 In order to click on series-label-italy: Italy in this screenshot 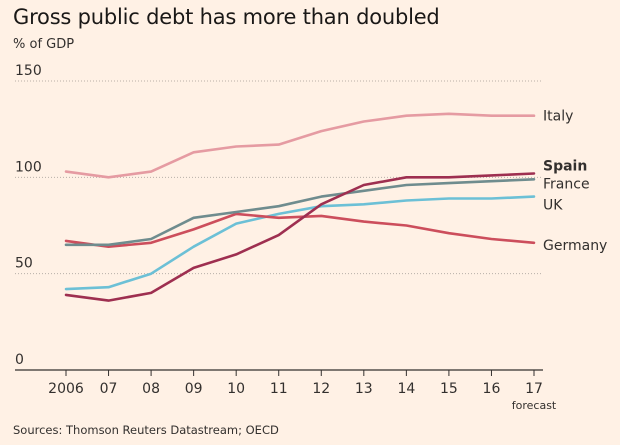, I will do `click(558, 117)`.